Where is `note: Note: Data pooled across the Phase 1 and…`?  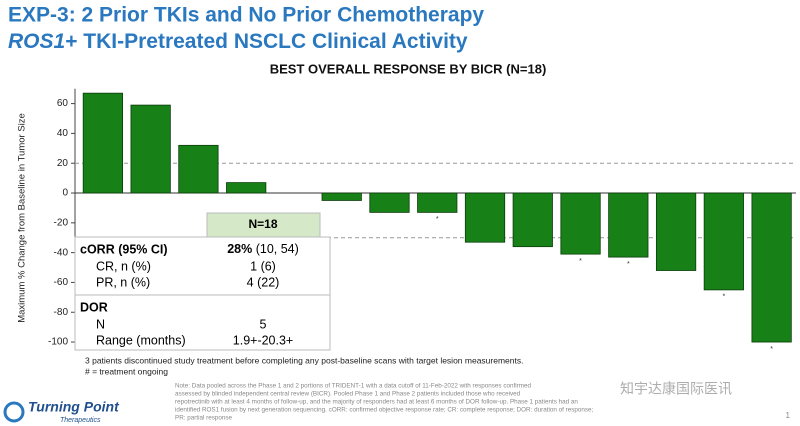
note: Note: Data pooled across the Phase 1 and… is located at coordinates (353, 386).